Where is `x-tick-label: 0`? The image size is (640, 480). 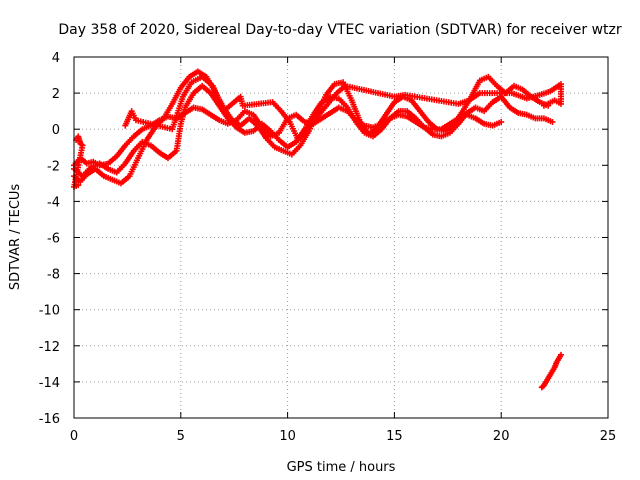 x-tick-label: 0 is located at coordinates (74, 436).